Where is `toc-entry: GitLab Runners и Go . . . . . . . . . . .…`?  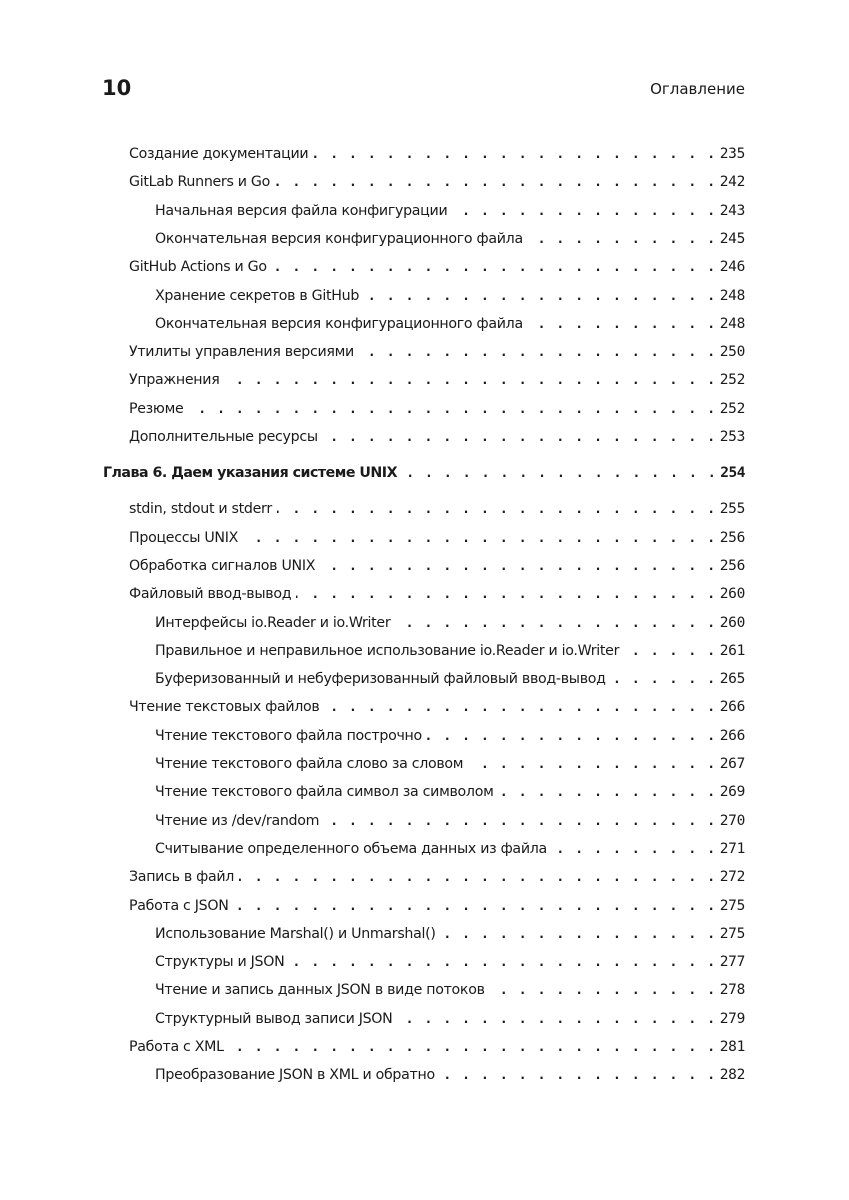 toc-entry: GitLab Runners и Go . . . . . . . . . . .… is located at coordinates (437, 185).